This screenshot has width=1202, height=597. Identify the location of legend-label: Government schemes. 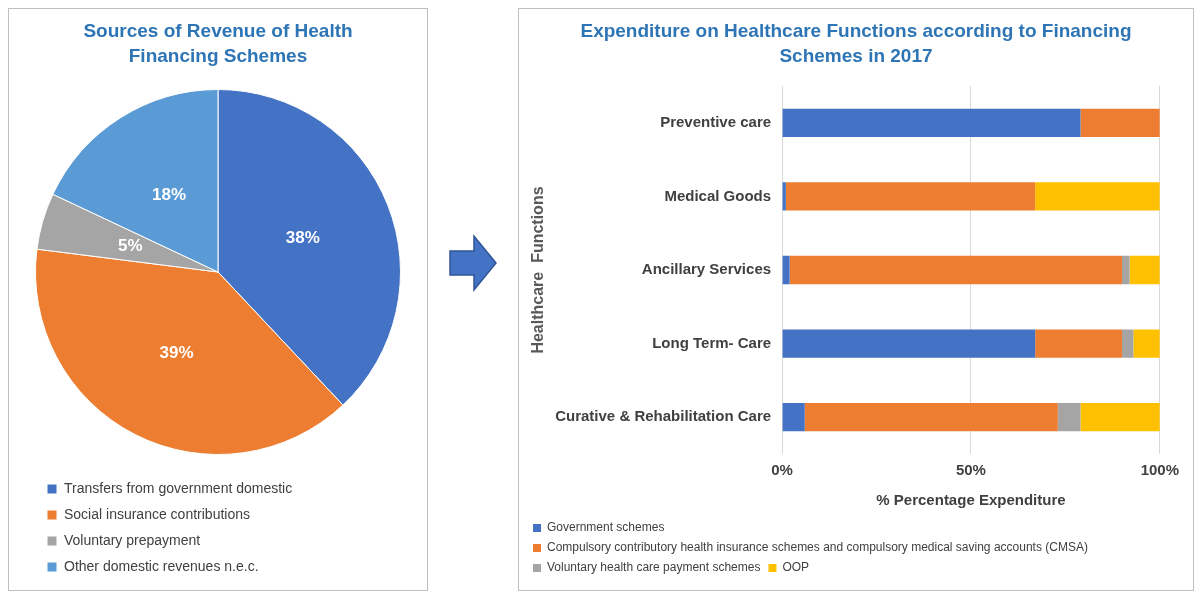
(606, 527).